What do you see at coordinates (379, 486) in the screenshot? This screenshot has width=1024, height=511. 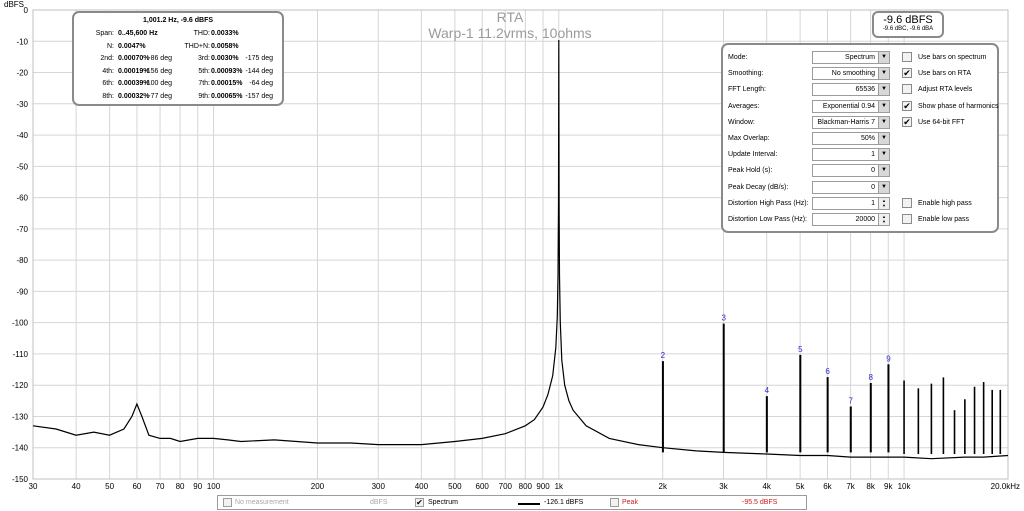 I see `x-tick-label: 300` at bounding box center [379, 486].